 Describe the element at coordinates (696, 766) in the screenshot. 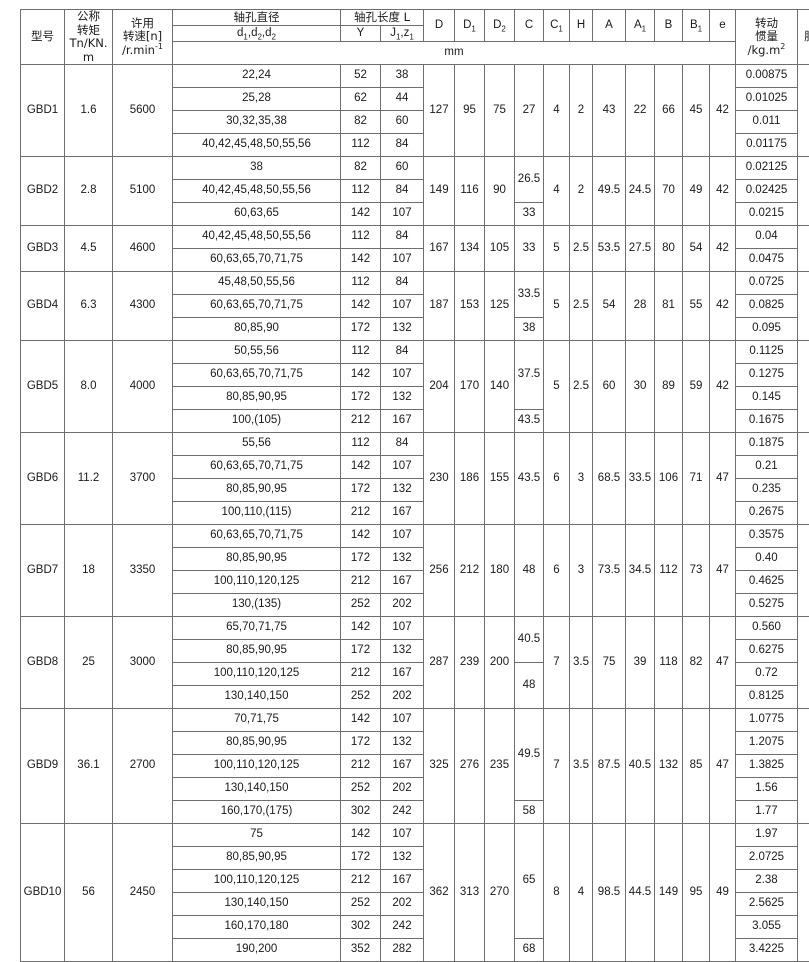

I see `cell-B1: 85` at that location.